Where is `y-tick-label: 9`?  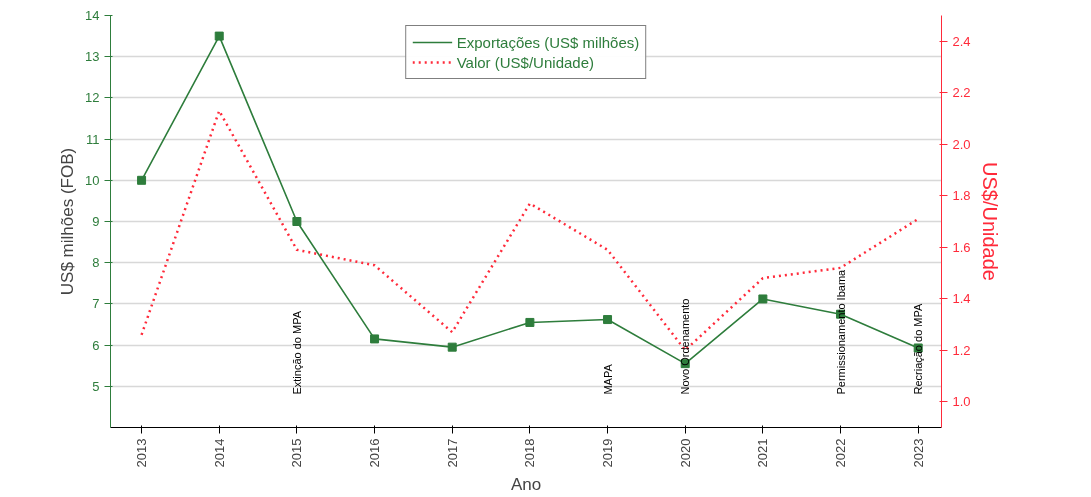 y-tick-label: 9 is located at coordinates (96, 221).